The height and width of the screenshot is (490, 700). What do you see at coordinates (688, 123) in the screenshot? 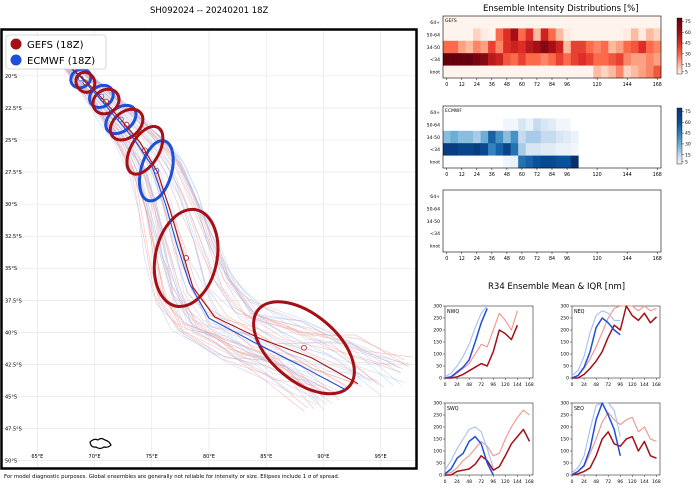
I see `colorbar-tick: 60` at bounding box center [688, 123].